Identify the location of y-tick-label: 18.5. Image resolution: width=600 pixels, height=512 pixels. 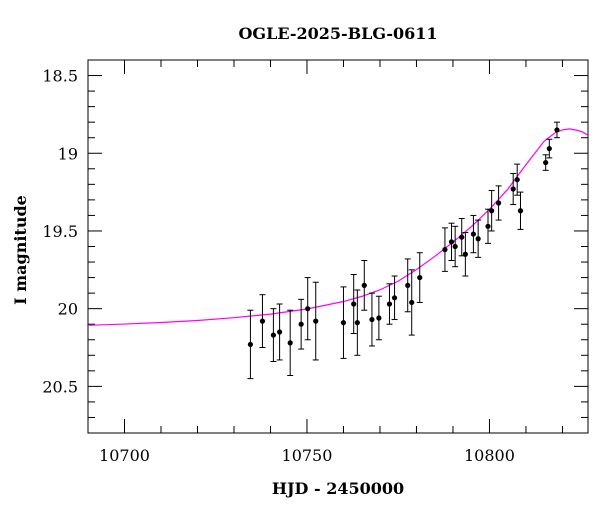
(60, 76).